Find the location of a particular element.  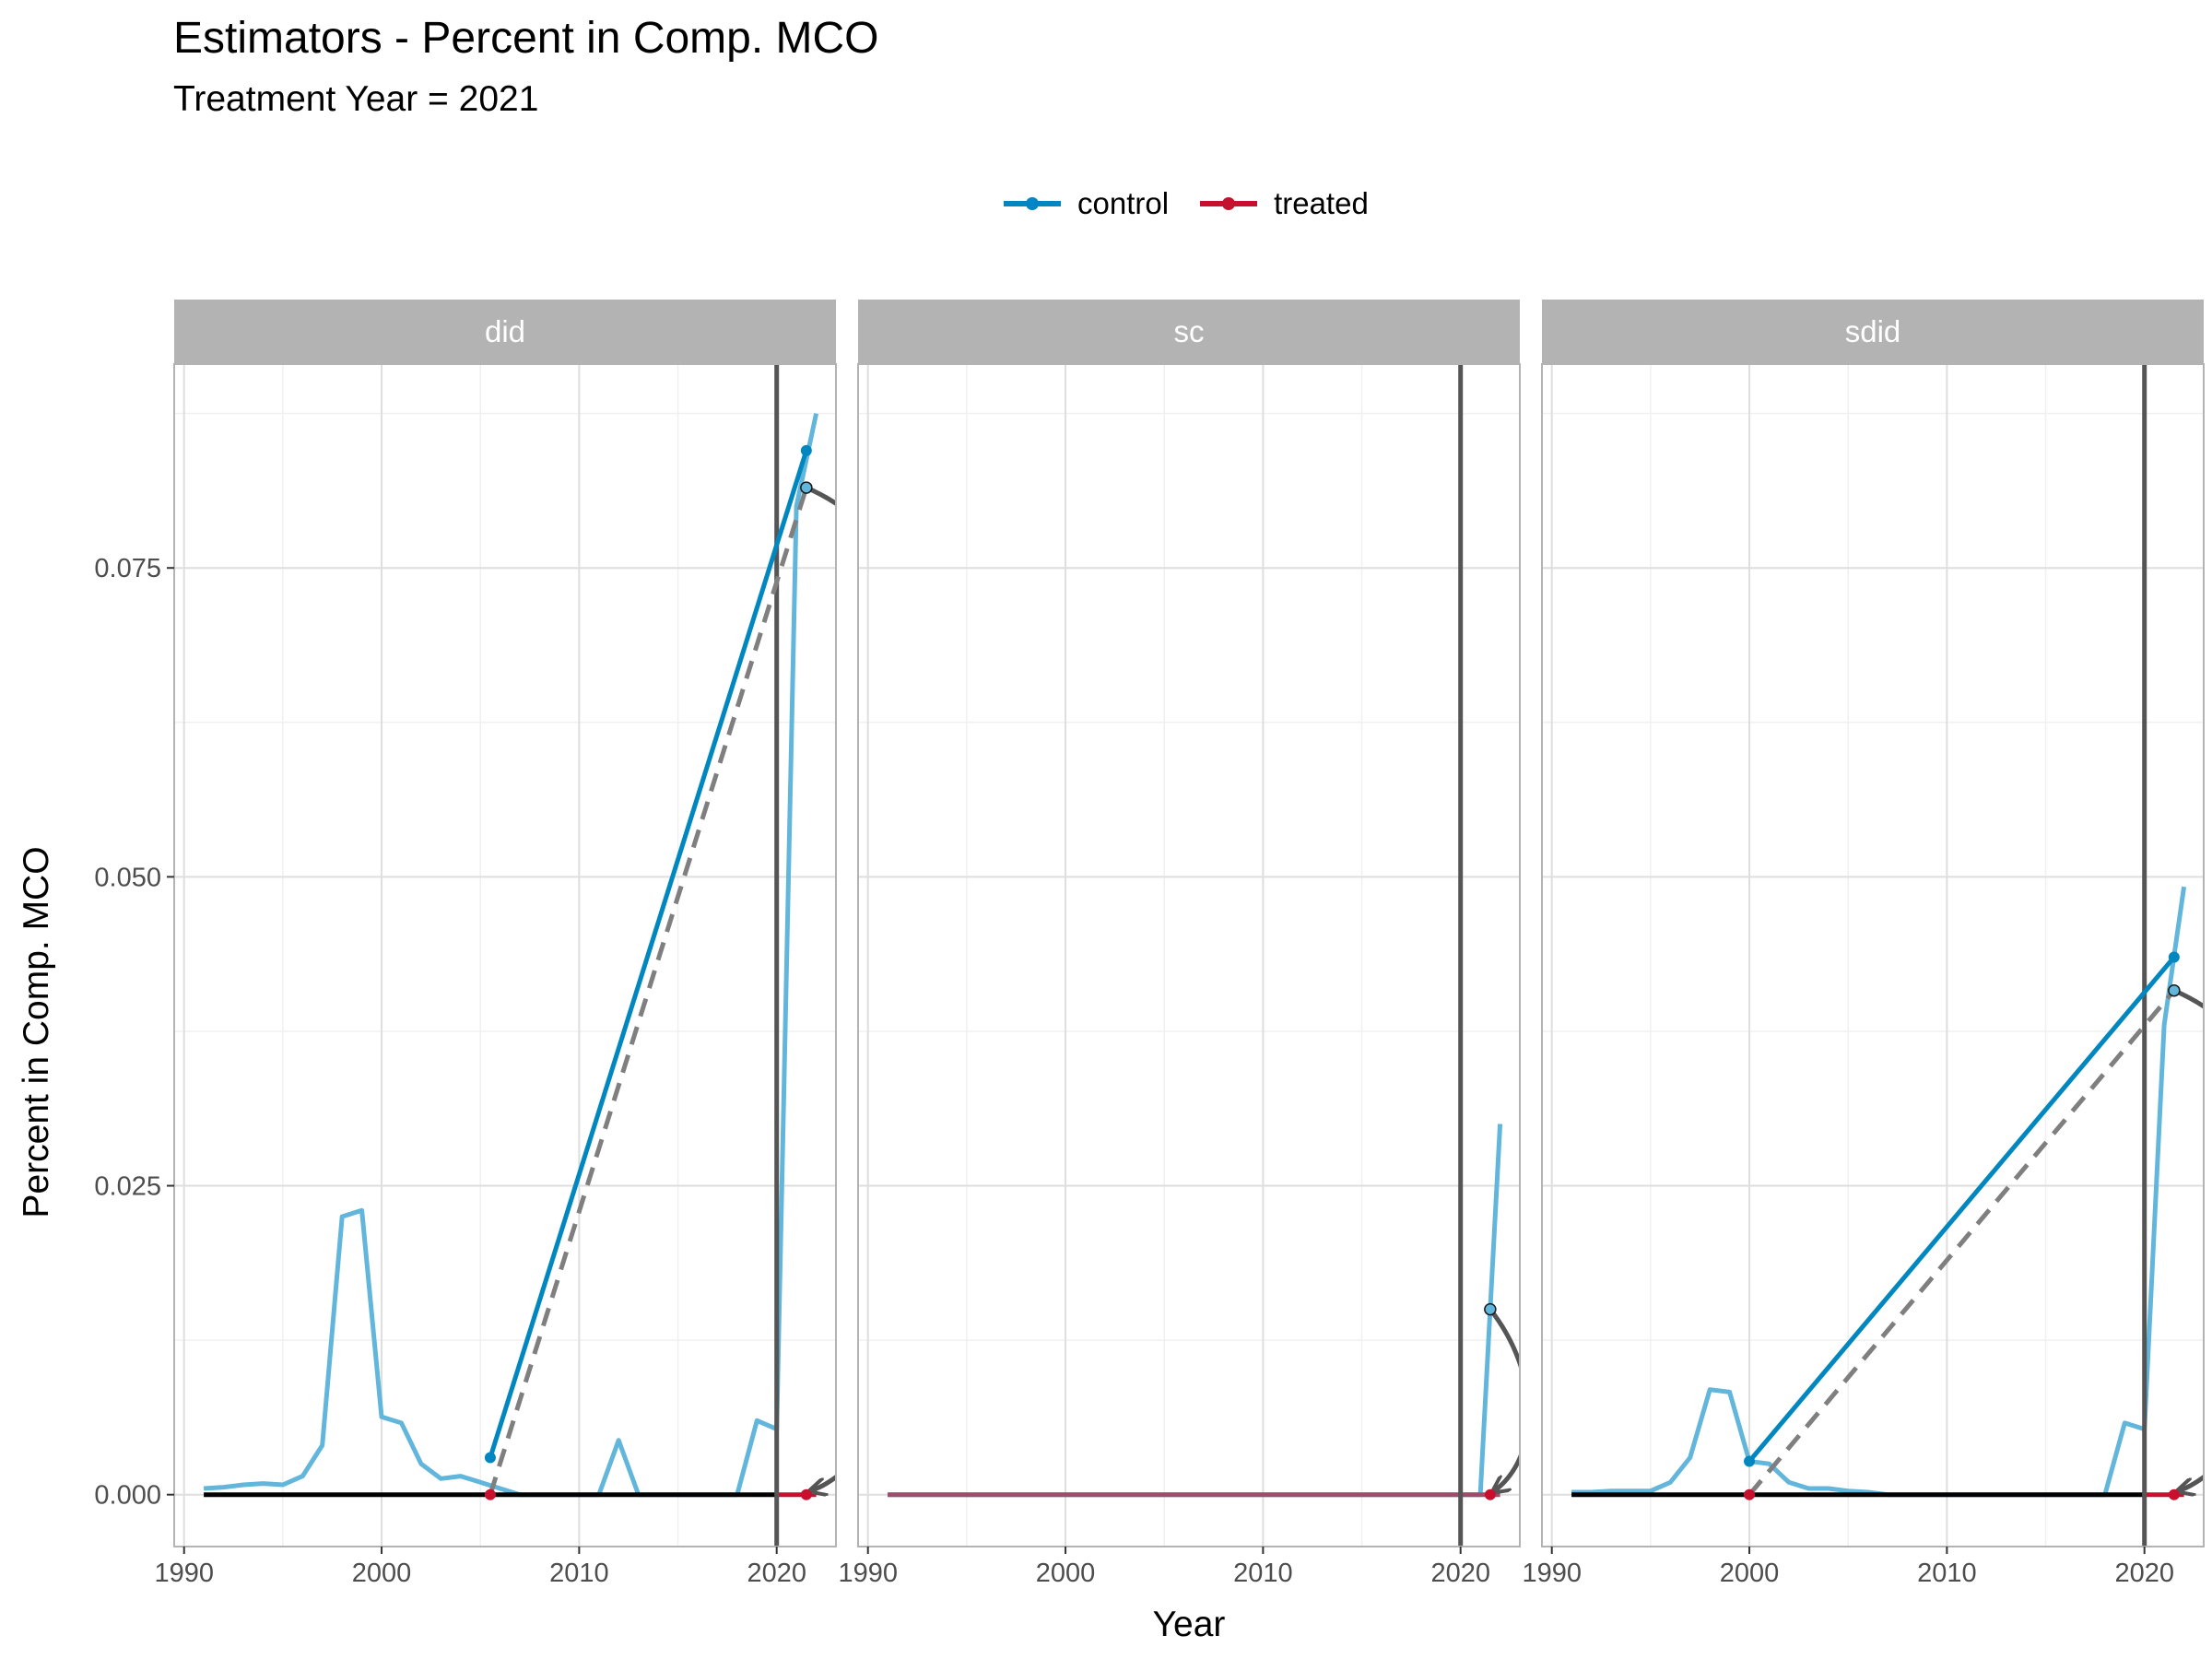

legend-item-treated: treated is located at coordinates (1282, 203).